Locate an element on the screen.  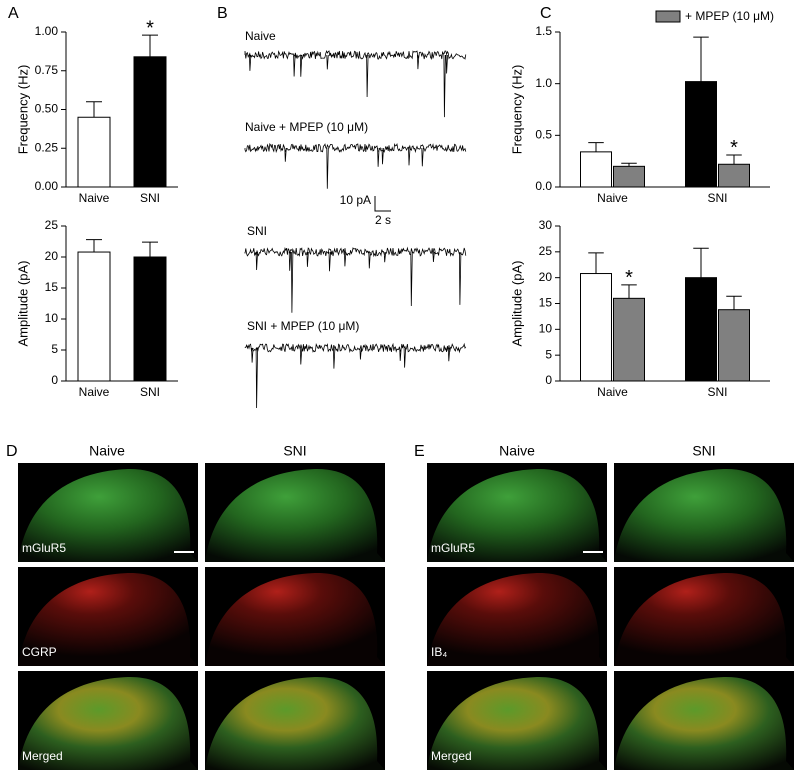
scale-bar is located at coordinates (382, 204).